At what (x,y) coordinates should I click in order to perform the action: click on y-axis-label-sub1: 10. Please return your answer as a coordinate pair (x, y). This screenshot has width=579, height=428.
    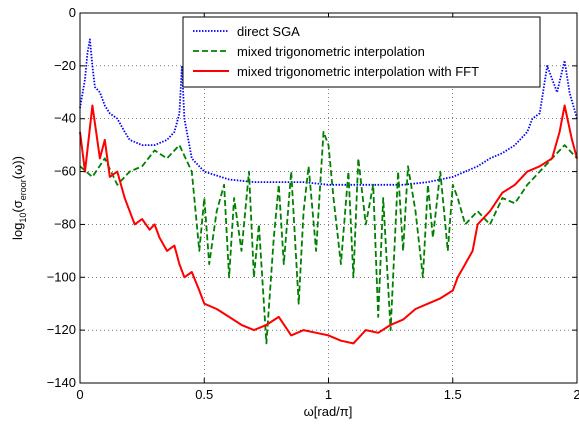
    Looking at the image, I should click on (23, 218).